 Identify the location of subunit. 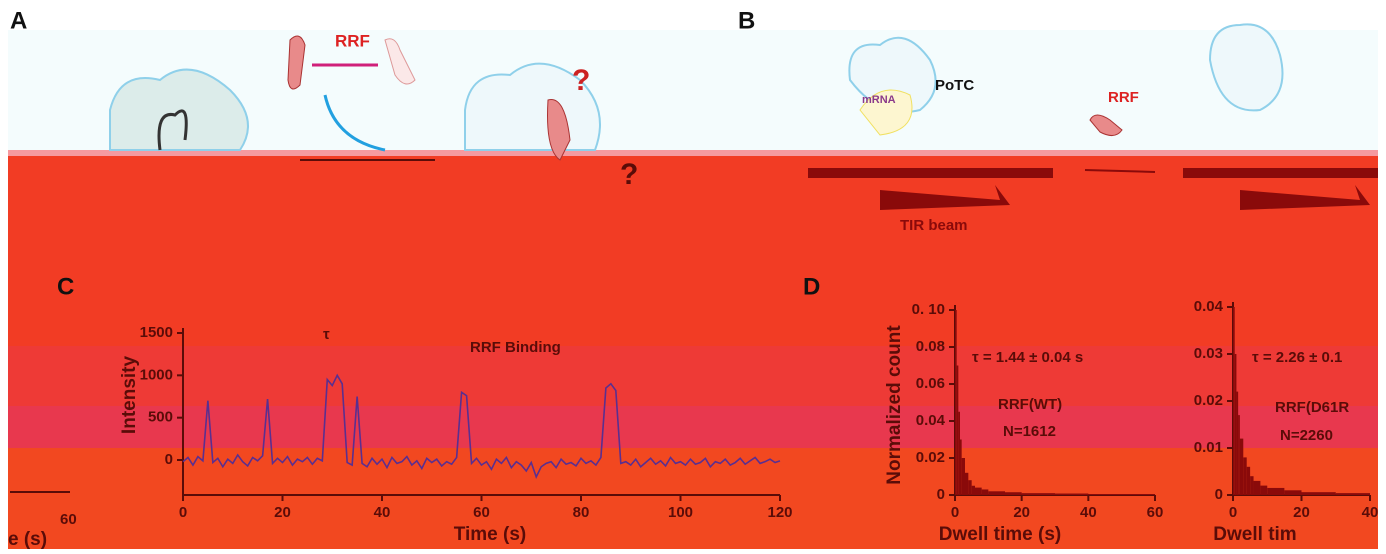
(886, 112).